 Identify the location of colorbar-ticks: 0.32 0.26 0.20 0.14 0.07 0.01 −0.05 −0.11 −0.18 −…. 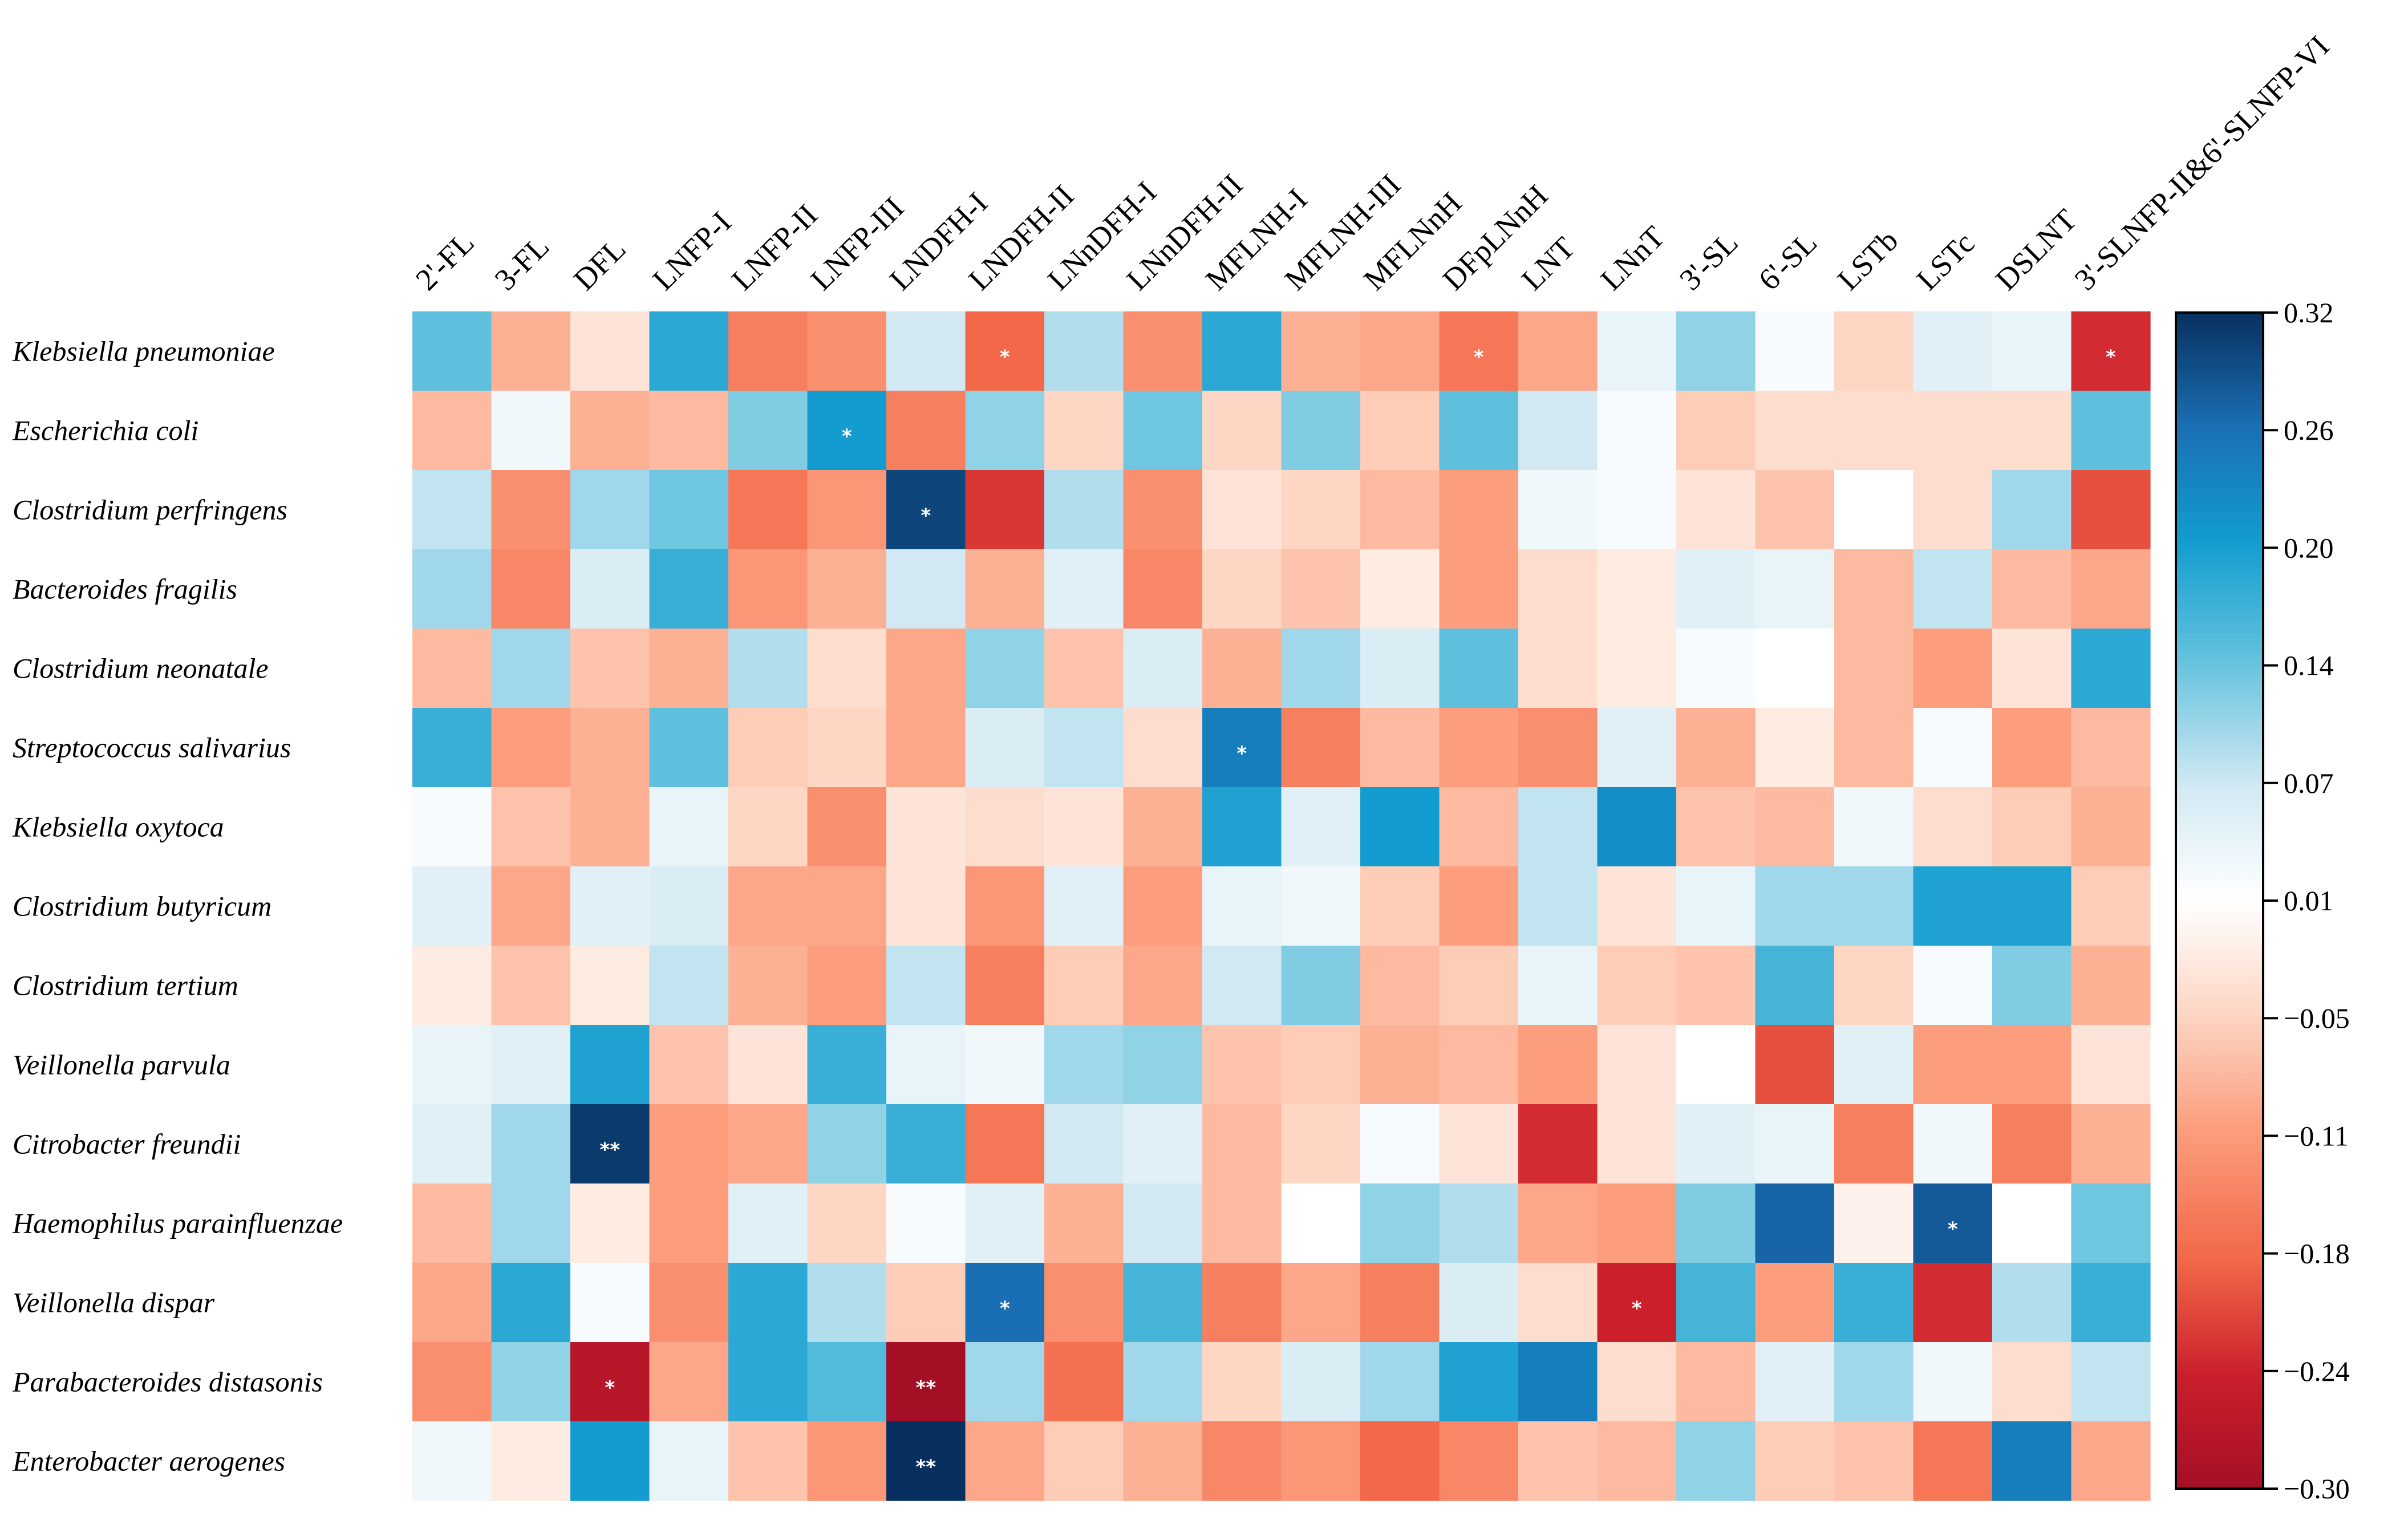
(2306, 901).